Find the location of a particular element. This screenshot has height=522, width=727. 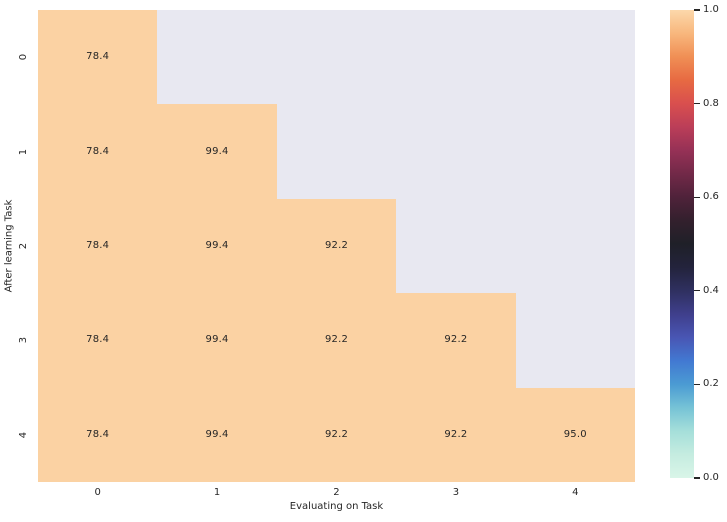

colorbar-tick-label: 0.0 is located at coordinates (711, 477).